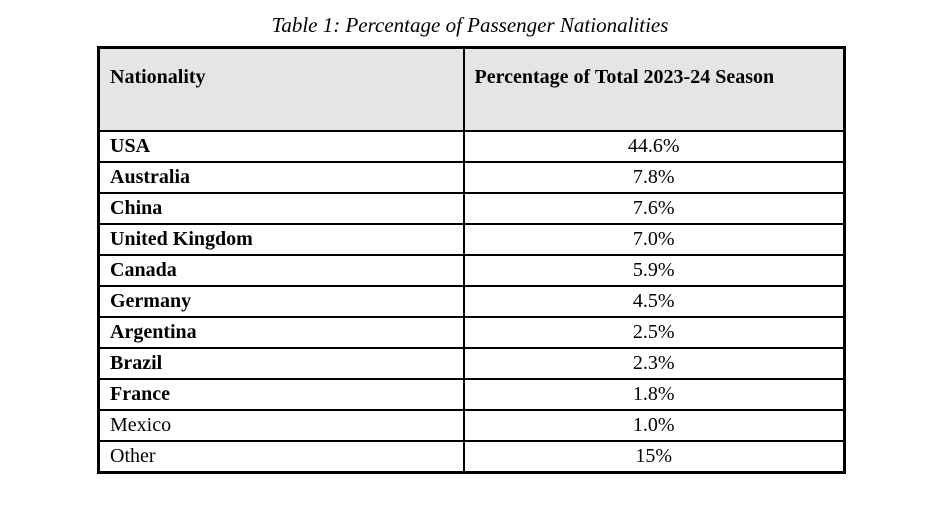 This screenshot has width=934, height=506. What do you see at coordinates (654, 209) in the screenshot?
I see `percentage-cell: 7.6%` at bounding box center [654, 209].